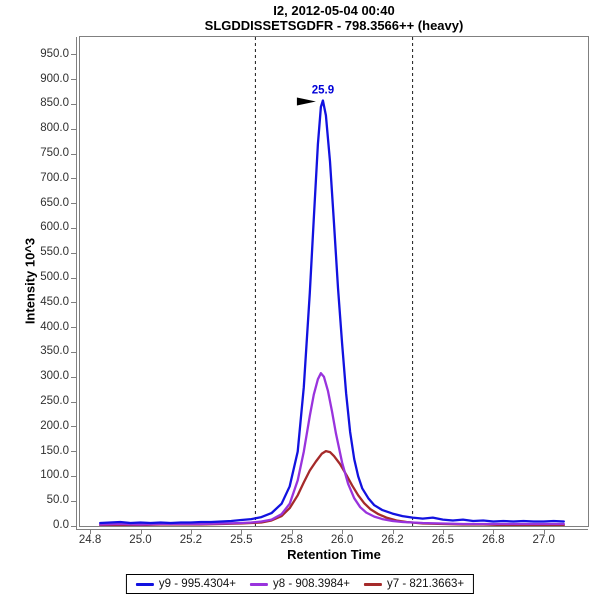 This screenshot has height=600, width=600. Describe the element at coordinates (54, 351) in the screenshot. I see `y-tick-label: 350.0` at that location.